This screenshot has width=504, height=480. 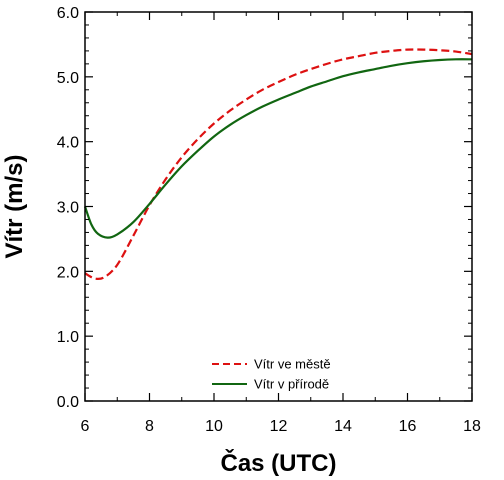 What do you see at coordinates (291, 384) in the screenshot?
I see `legend-label-nature: Vítr v přírodě` at bounding box center [291, 384].